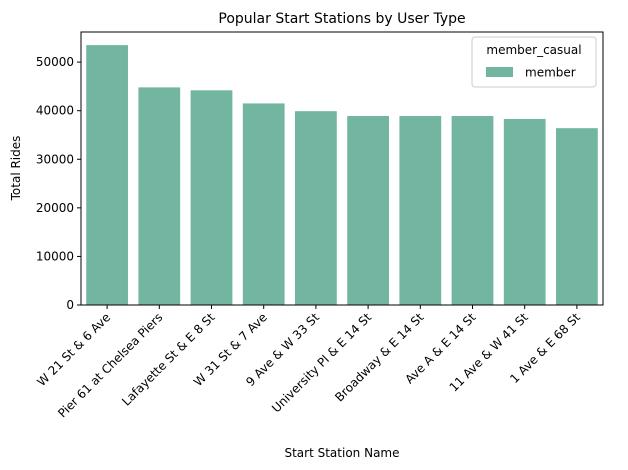  I want to click on y-axis-label: Total Rides, so click(16, 169).